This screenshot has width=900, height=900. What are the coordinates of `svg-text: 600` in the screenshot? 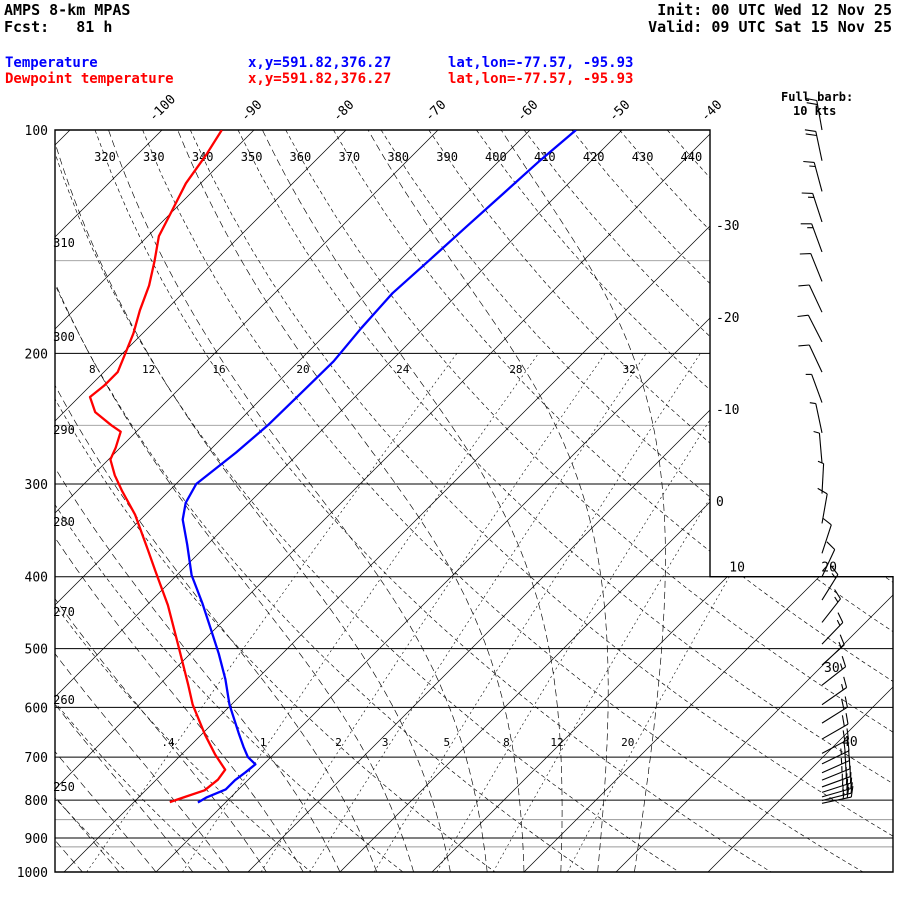 It's located at (36, 708).